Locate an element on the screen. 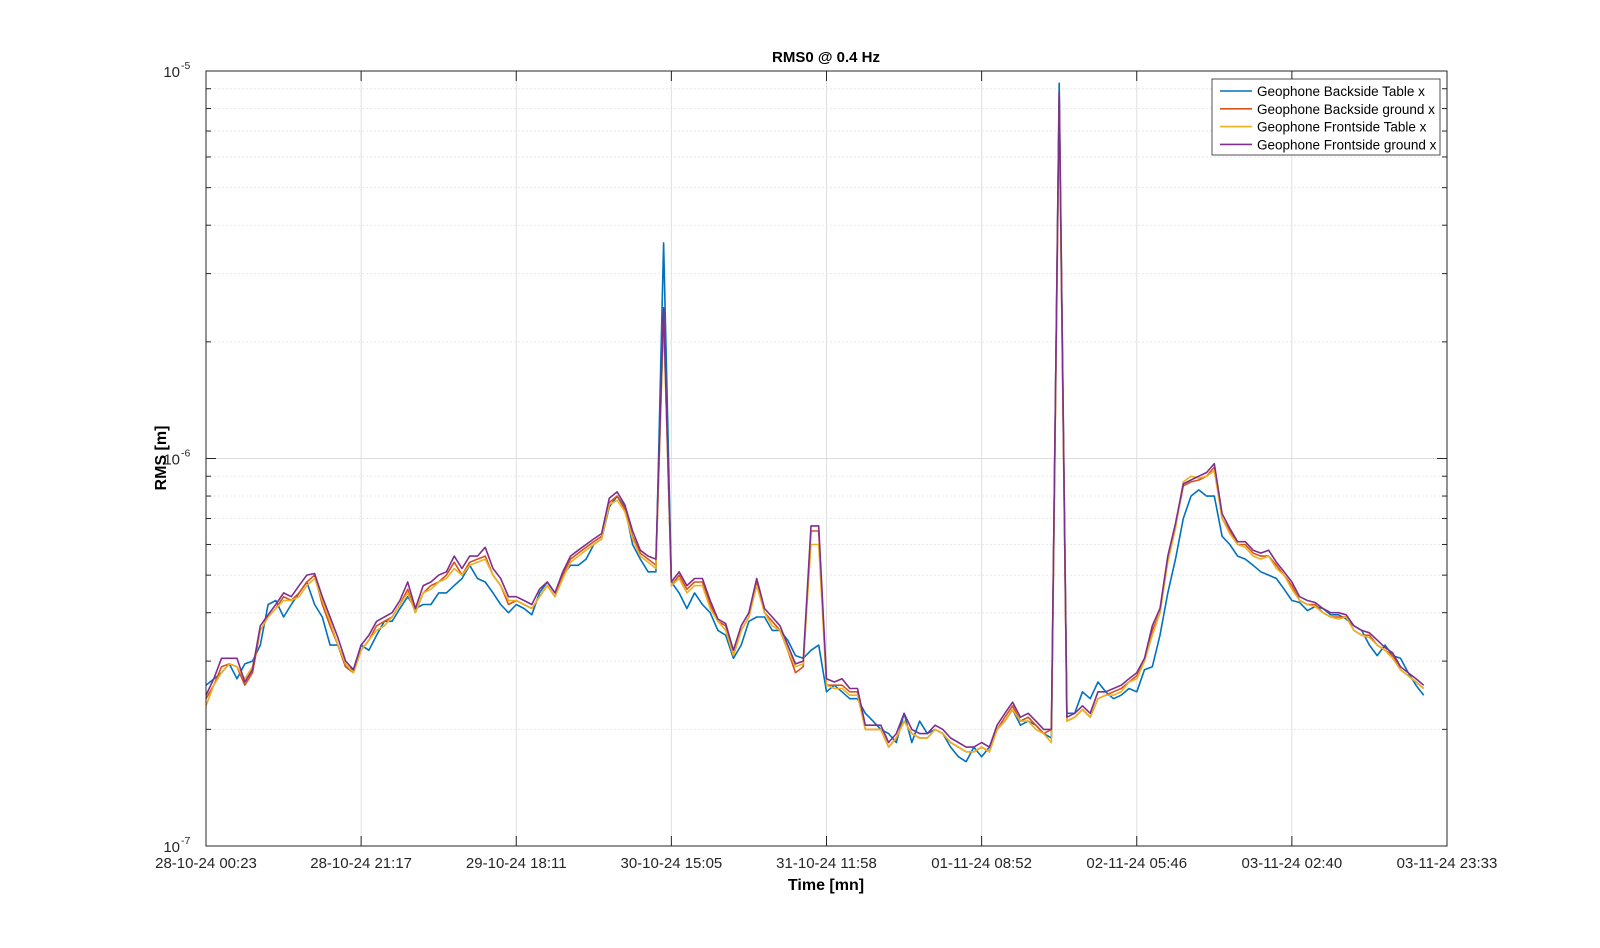 Image resolution: width=1600 pixels, height=948 pixels. legend-entry-3: Geophone Frontside Table x is located at coordinates (1342, 127).